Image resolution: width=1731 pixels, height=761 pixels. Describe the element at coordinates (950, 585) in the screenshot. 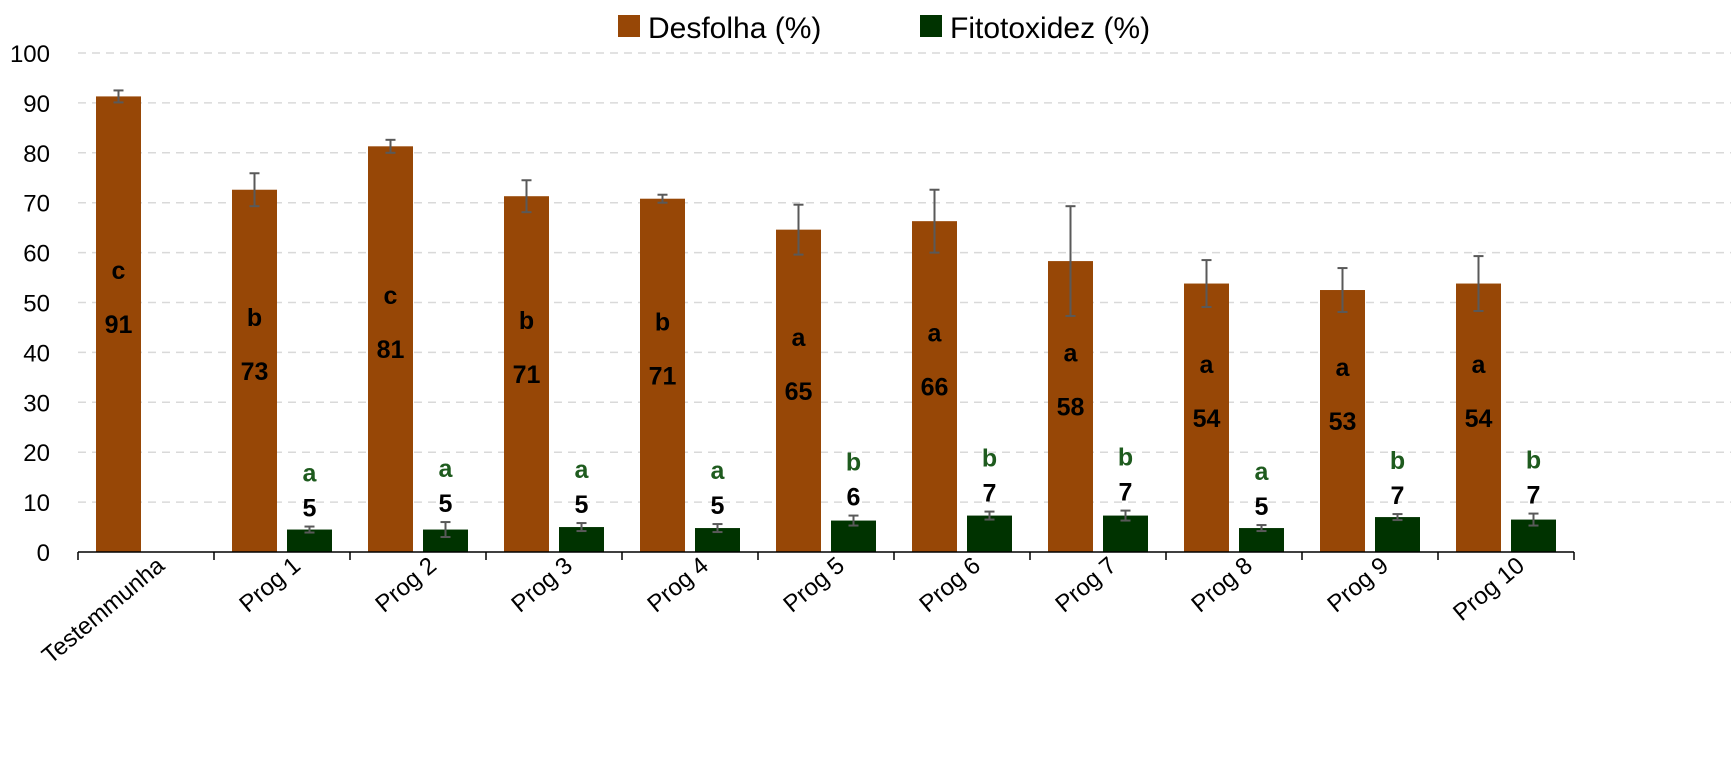

I see `x-category-label: Prog 6` at that location.